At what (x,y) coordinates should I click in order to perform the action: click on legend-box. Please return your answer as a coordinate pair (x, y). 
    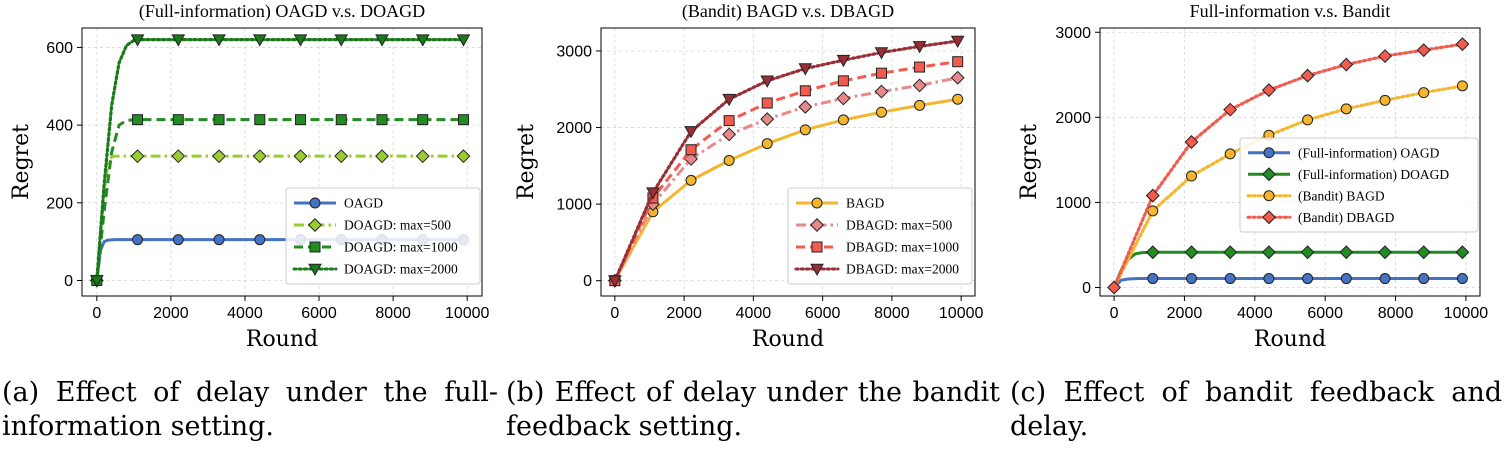
    Looking at the image, I should click on (880, 236).